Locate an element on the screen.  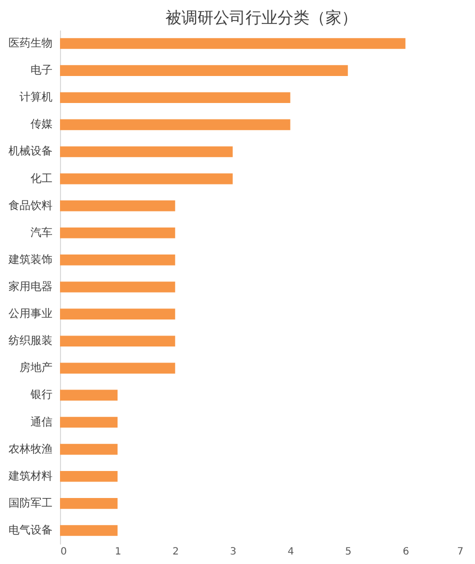
x-tick-label: 4 is located at coordinates (291, 552).